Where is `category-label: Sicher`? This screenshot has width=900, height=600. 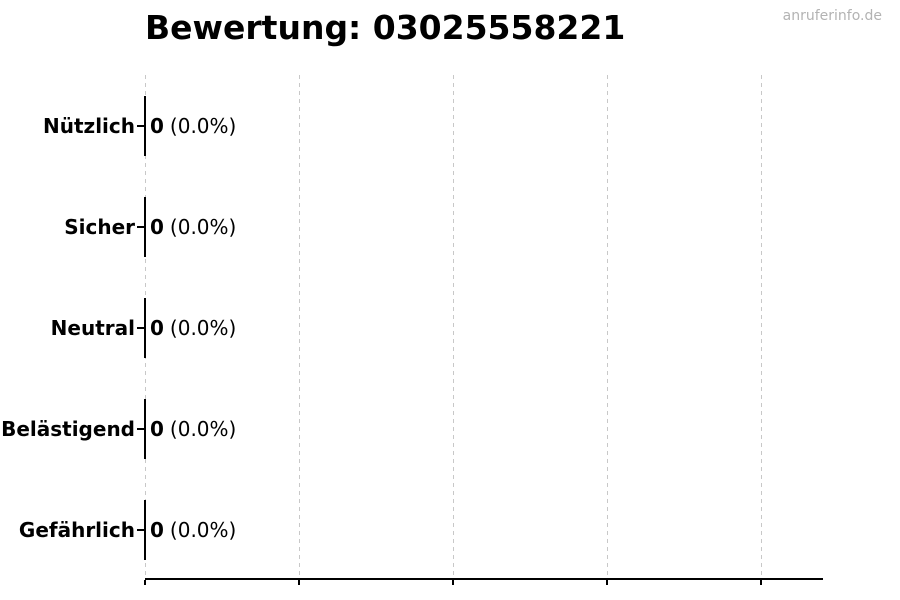
category-label: Sicher is located at coordinates (99, 226).